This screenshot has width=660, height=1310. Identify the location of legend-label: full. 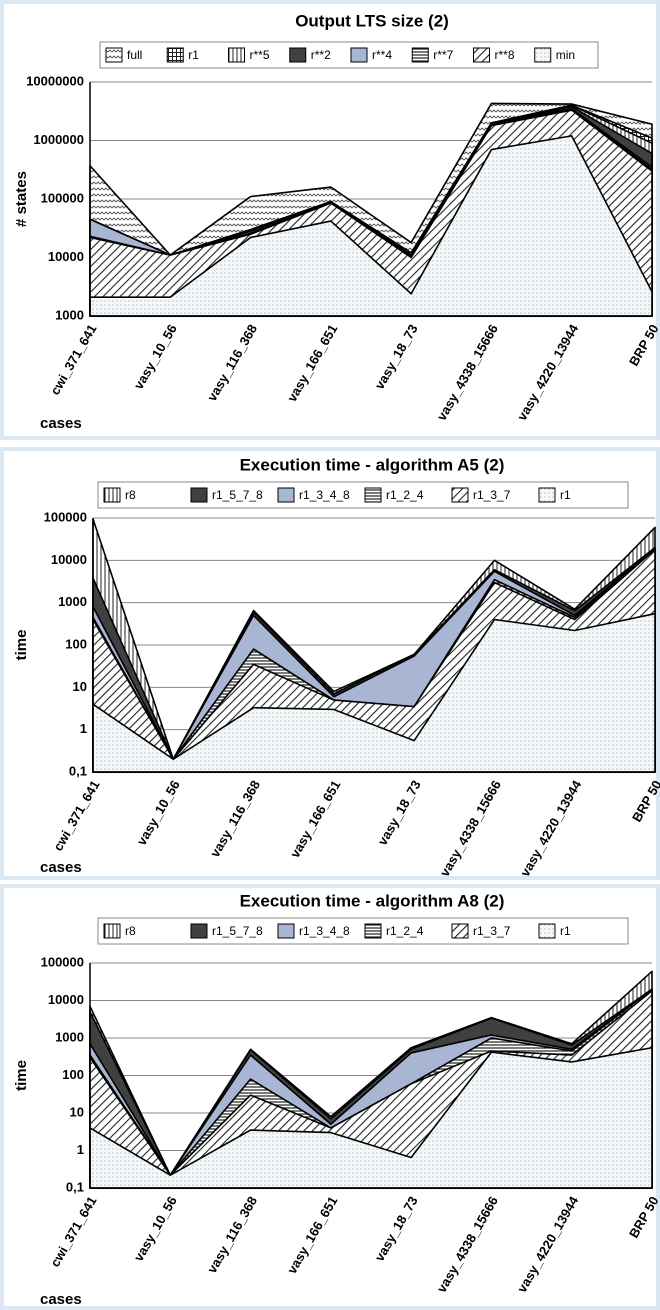
(134, 55).